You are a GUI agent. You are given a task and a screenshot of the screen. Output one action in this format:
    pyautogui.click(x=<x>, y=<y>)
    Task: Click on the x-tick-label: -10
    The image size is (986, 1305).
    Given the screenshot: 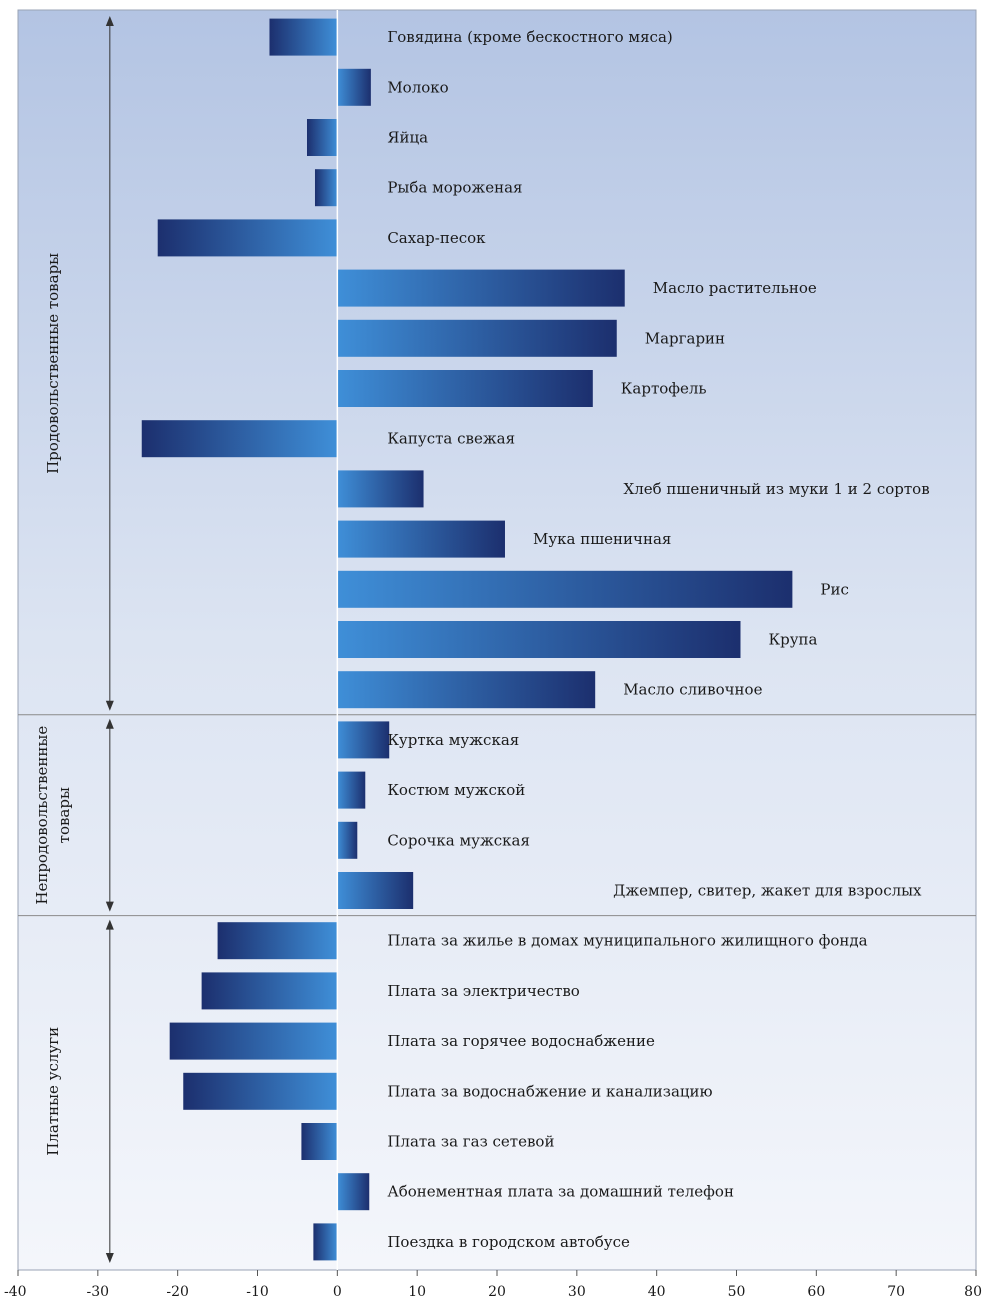 What is the action you would take?
    pyautogui.click(x=257, y=1292)
    